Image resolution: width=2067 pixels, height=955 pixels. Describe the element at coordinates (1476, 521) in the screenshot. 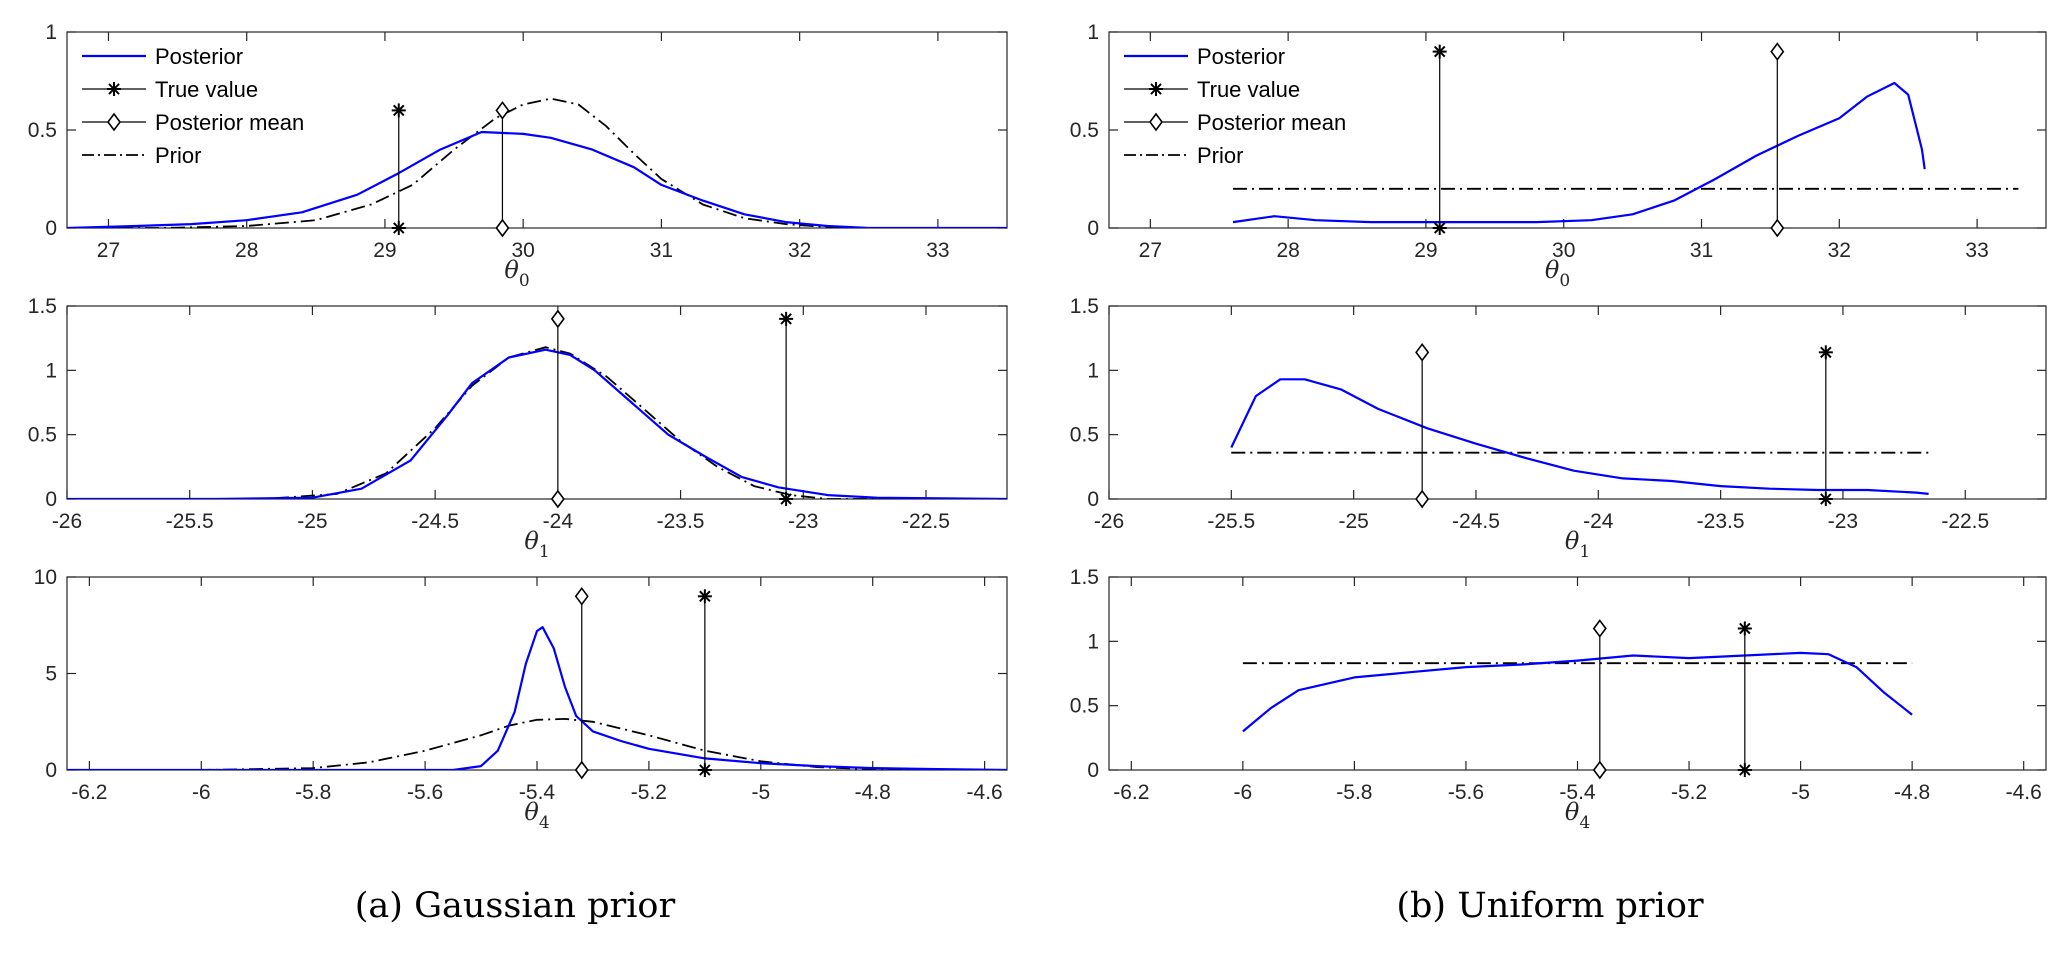

I see `x-tick-label: -24.5` at that location.